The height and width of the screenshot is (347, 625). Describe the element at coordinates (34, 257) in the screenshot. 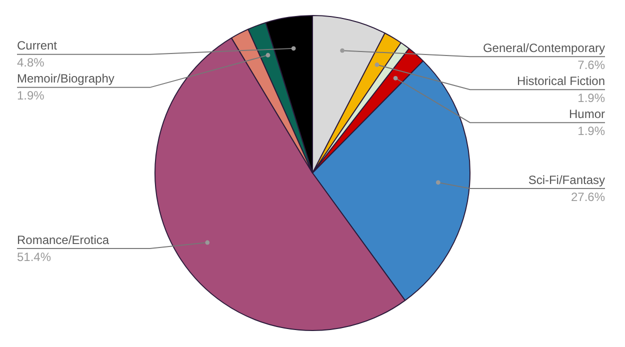

I see `data-label: 51.4%` at that location.